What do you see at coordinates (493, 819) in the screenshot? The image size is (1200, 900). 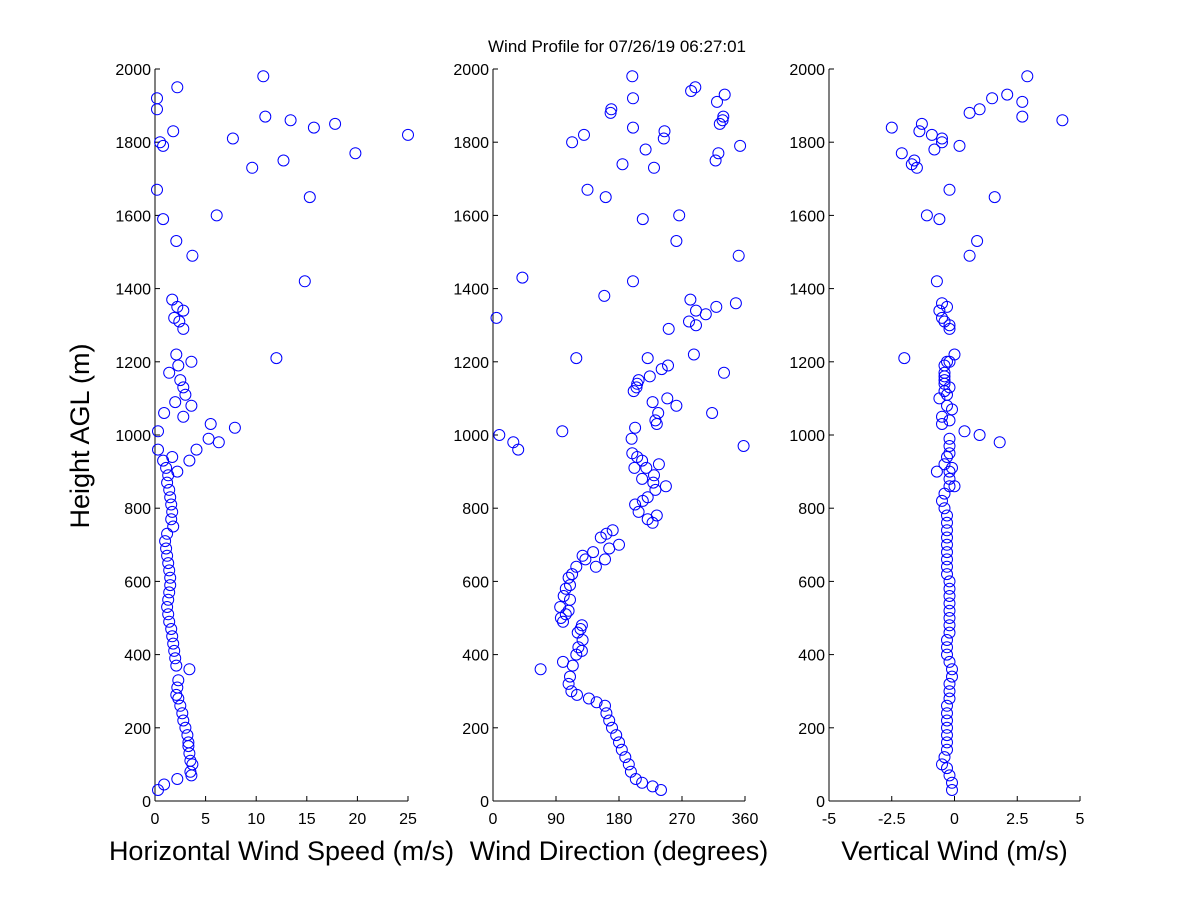 I see `direction-x-tick-label: 0` at bounding box center [493, 819].